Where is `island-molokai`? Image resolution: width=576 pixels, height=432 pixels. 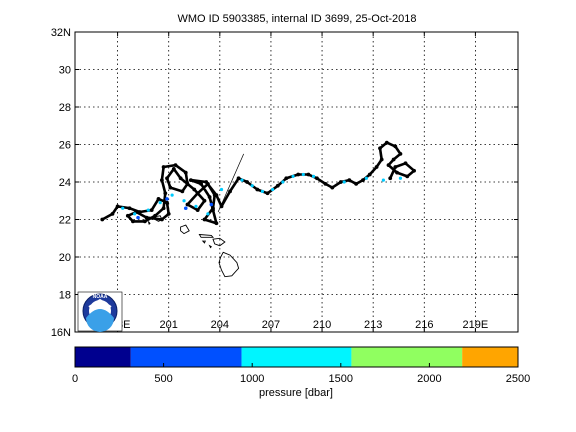 island-molokai is located at coordinates (206, 235).